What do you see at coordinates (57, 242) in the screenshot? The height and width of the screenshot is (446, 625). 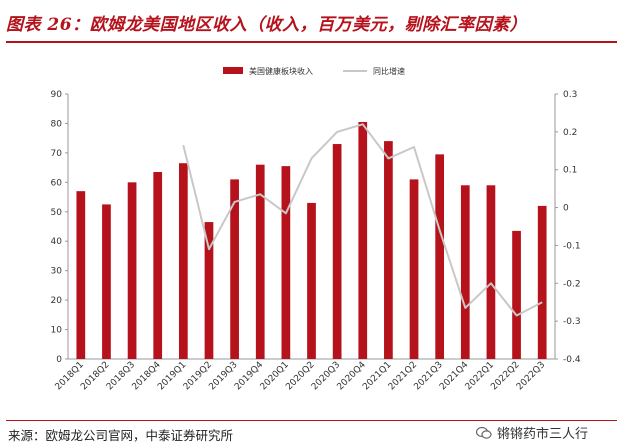 I see `left-tick-label: 40` at bounding box center [57, 242].